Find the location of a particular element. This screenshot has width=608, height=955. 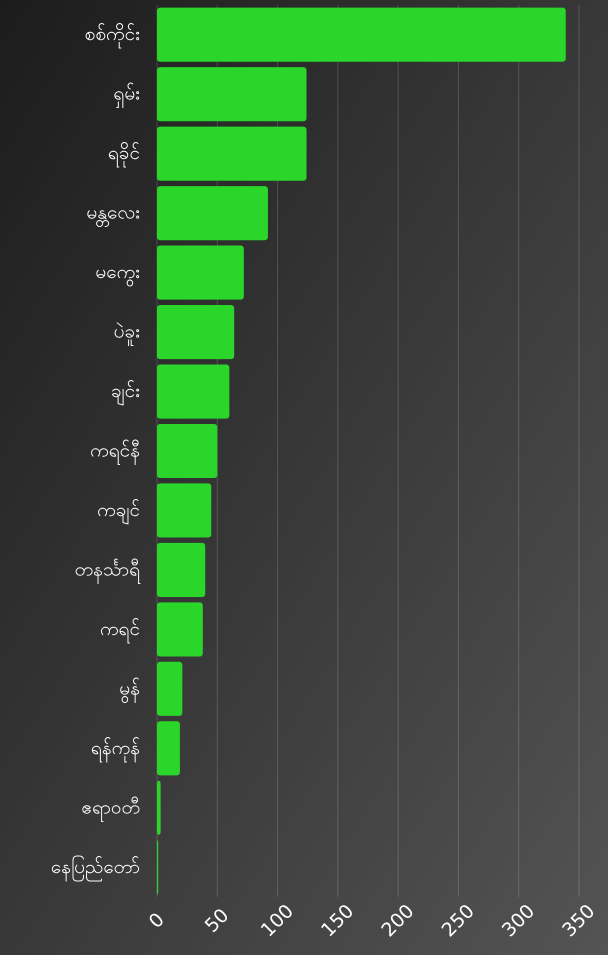

y-tick-label: မန္တလေး is located at coordinates (113, 215).